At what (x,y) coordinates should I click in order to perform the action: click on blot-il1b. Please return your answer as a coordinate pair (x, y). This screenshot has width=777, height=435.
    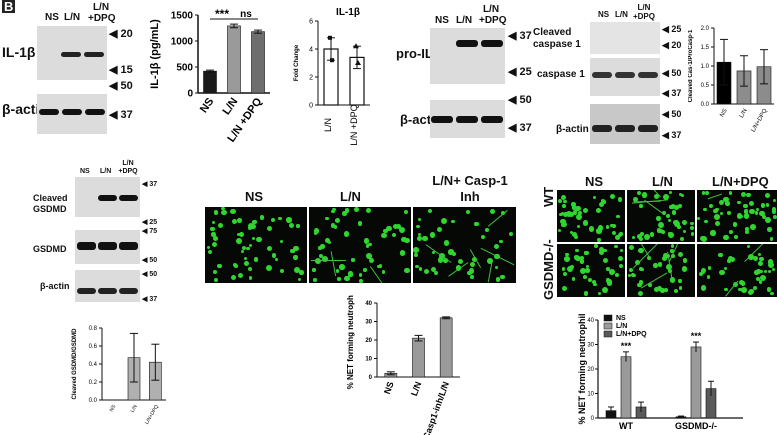
    Looking at the image, I should click on (72, 53).